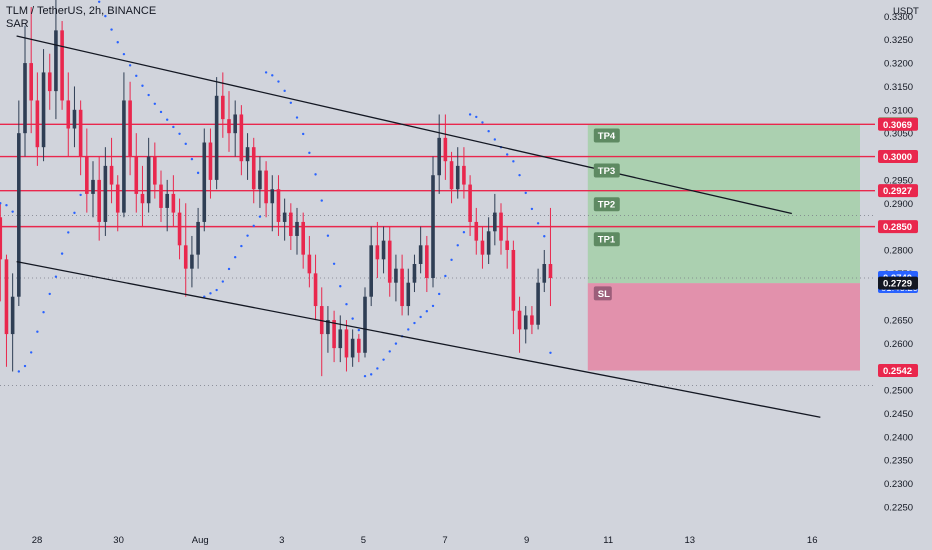 This screenshot has width=932, height=550. I want to click on sl-label-box, so click(602, 293).